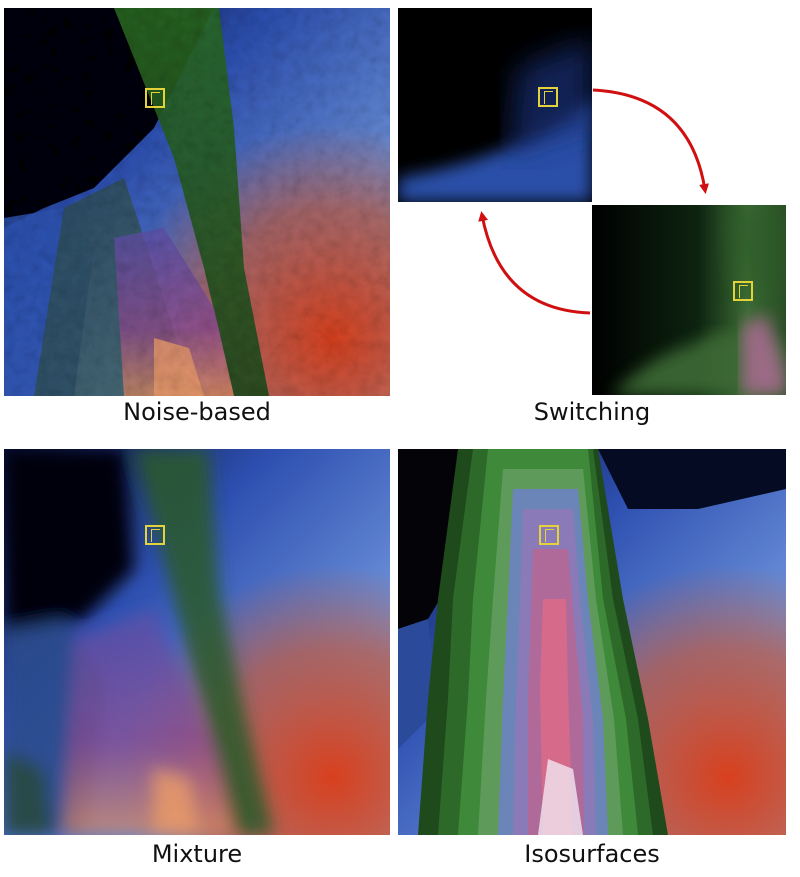 This screenshot has width=800, height=877. What do you see at coordinates (592, 854) in the screenshot?
I see `caption-isosurfaces: Isosurfaces` at bounding box center [592, 854].